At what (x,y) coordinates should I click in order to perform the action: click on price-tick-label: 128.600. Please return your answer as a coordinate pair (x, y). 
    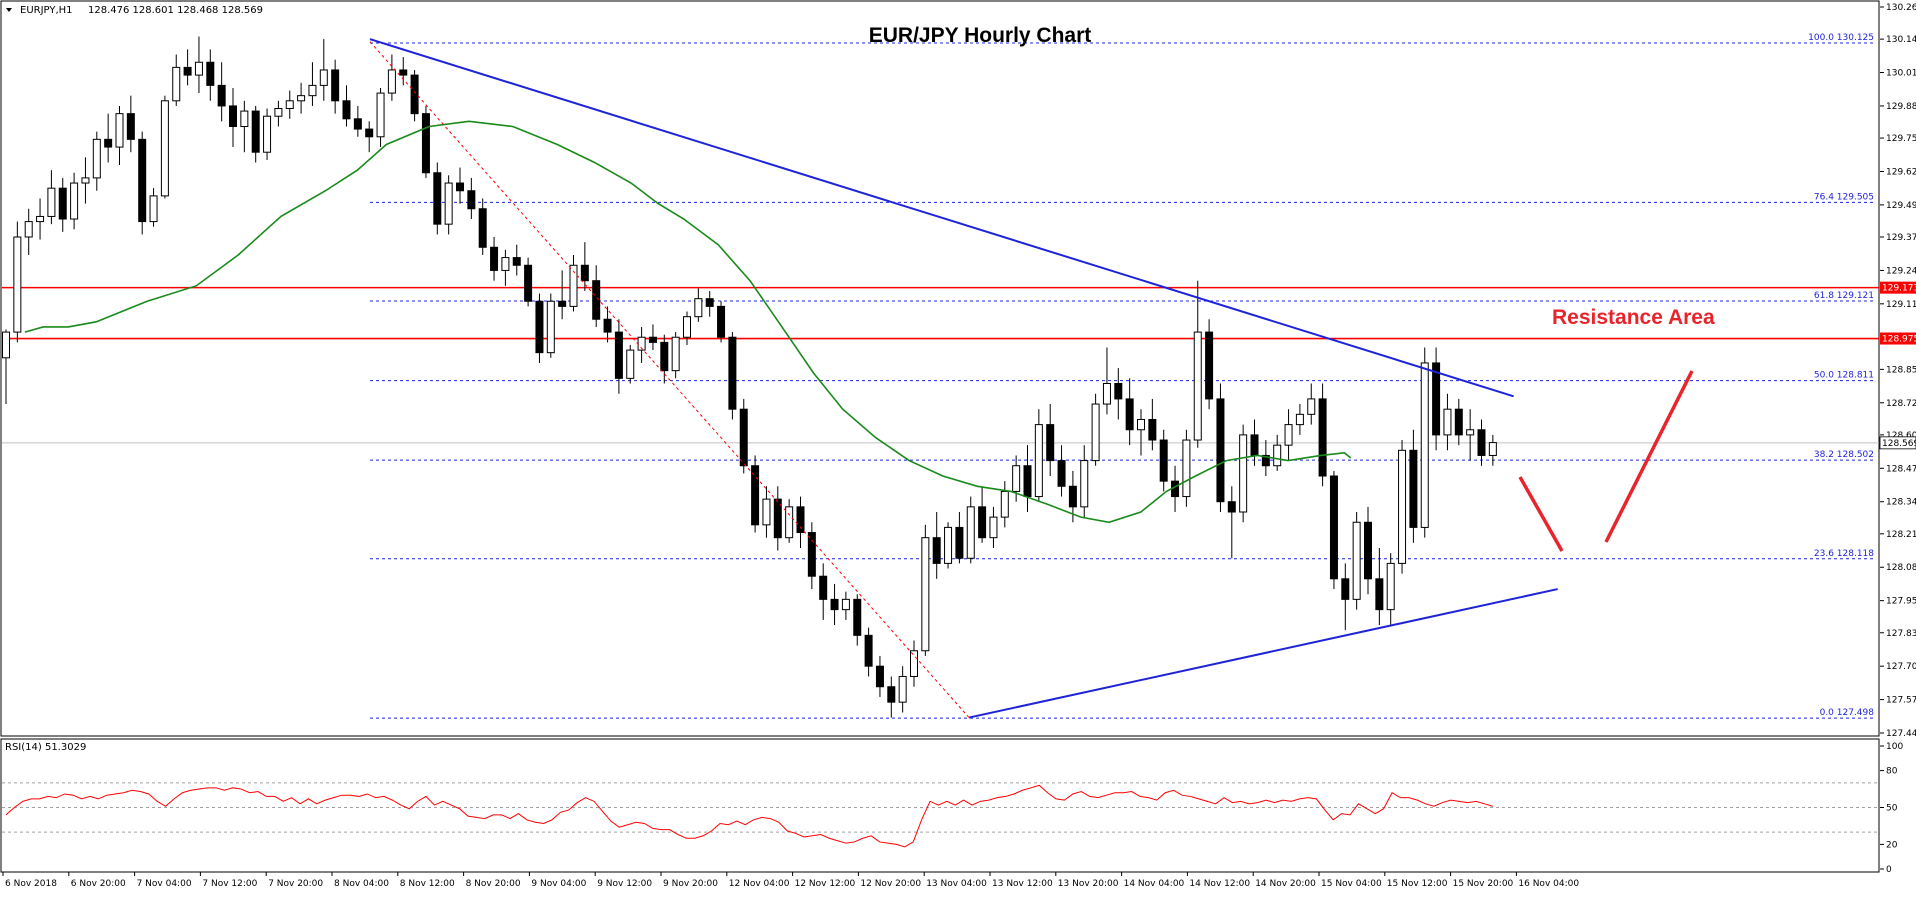
    Looking at the image, I should click on (1901, 436).